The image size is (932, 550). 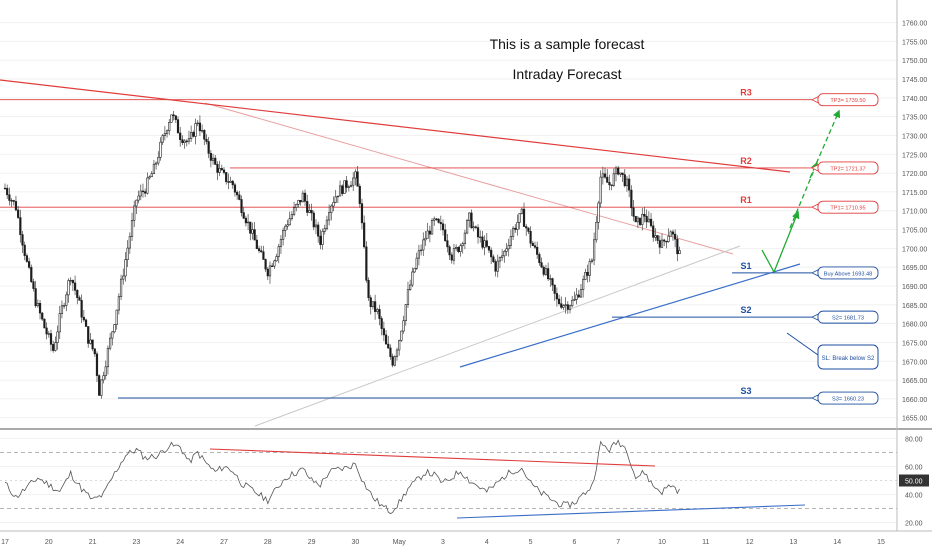 I want to click on time-axis: 17 20 21 23 24 27 28 29 30 May 3 4 5 6 7 10 11 12 13 14 15, so click(x=443, y=542).